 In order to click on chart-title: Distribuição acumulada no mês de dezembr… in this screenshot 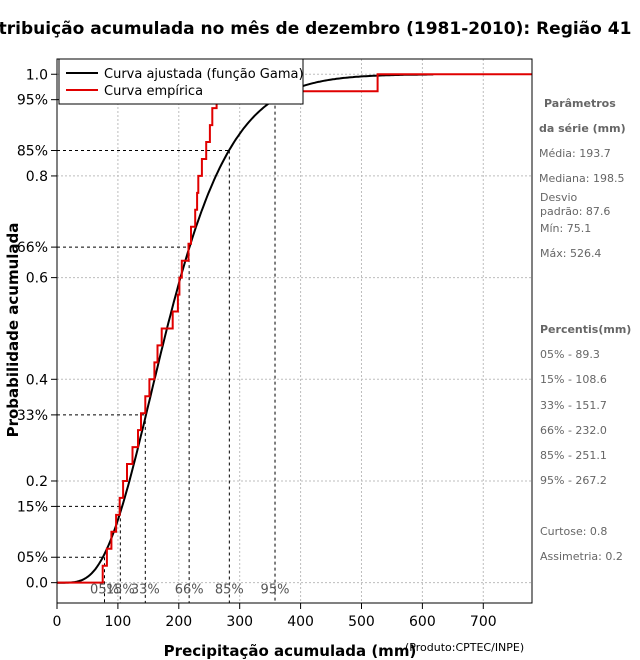, I will do `click(315, 29)`.